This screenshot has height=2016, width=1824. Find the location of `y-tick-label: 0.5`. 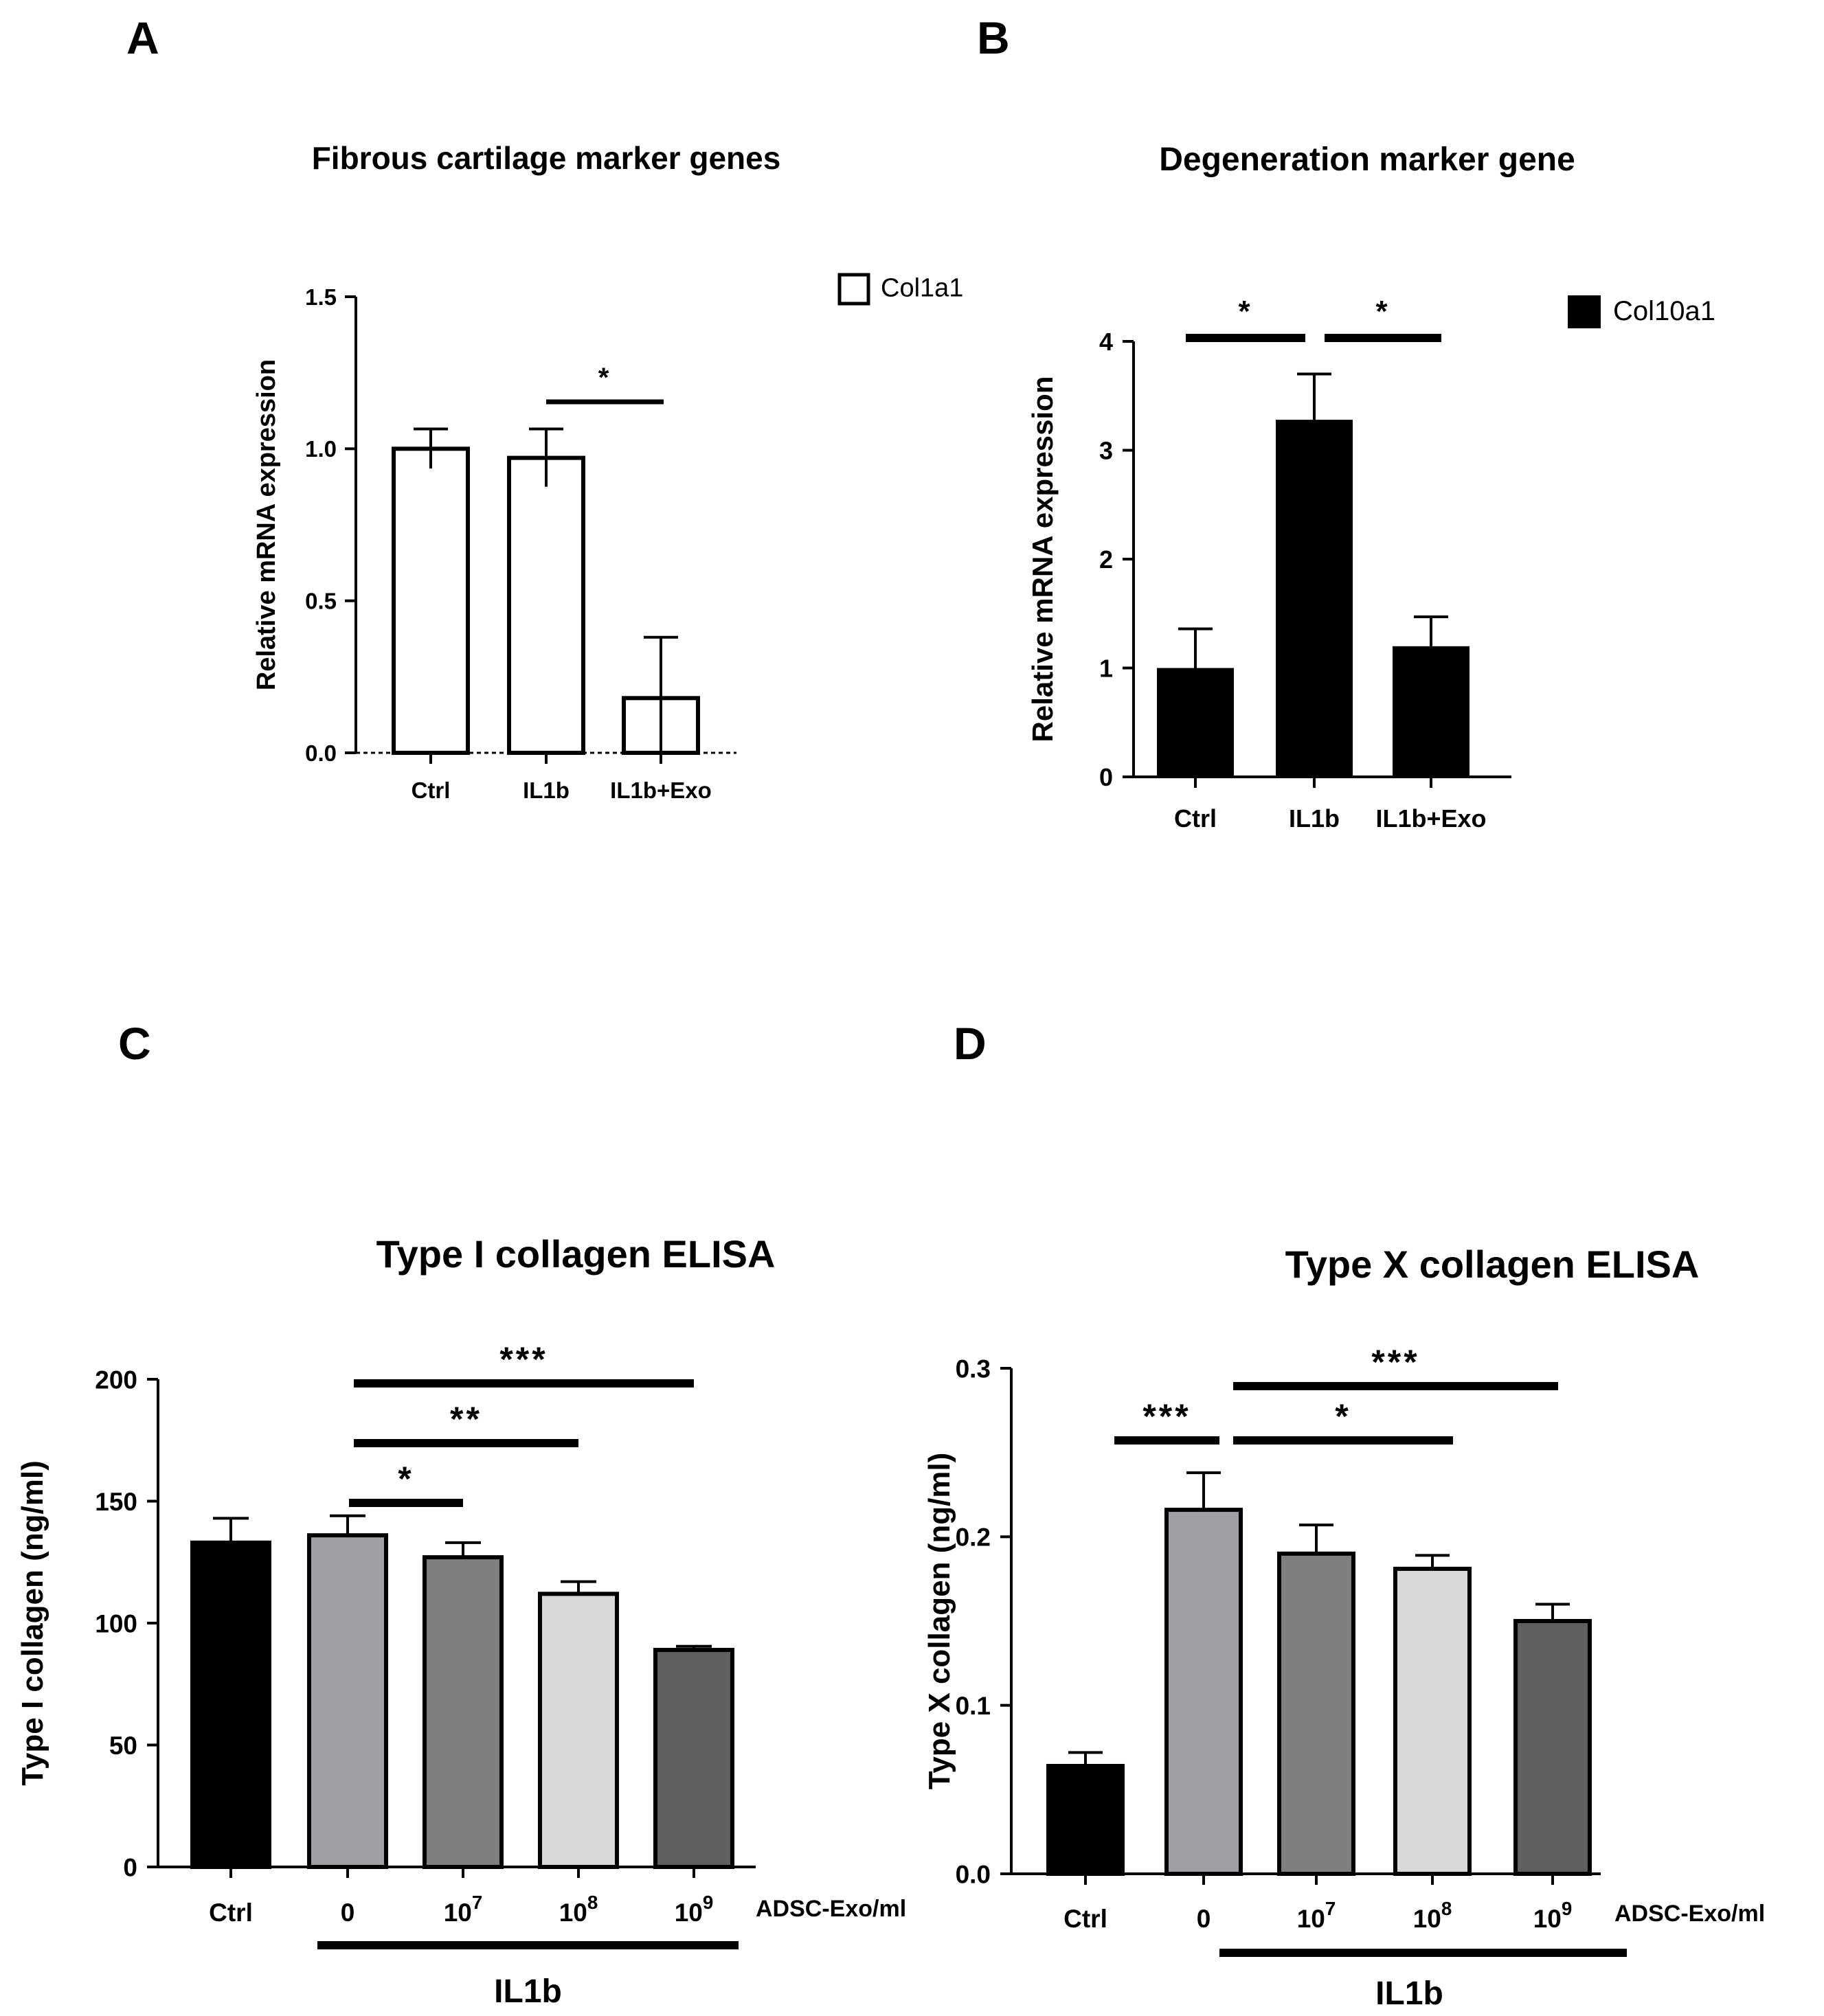

y-tick-label: 0.5 is located at coordinates (321, 601).